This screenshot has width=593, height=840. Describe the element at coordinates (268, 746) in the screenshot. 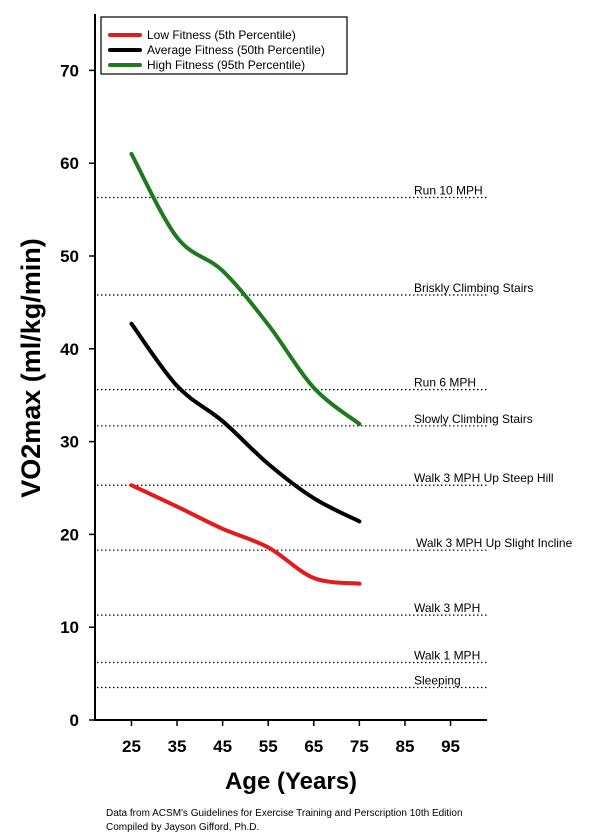

I see `x-tick-label: 55` at that location.